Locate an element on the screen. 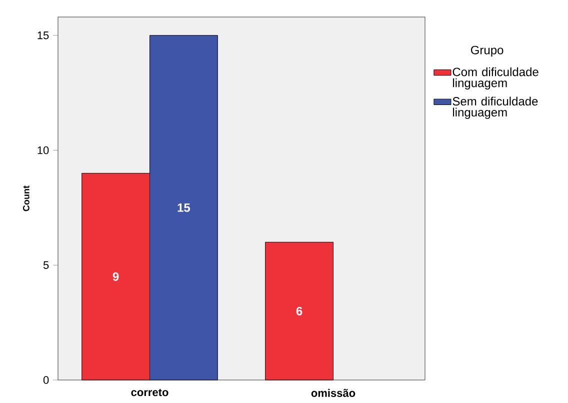 The image size is (568, 403). y-axis-title: Count is located at coordinates (26, 199).